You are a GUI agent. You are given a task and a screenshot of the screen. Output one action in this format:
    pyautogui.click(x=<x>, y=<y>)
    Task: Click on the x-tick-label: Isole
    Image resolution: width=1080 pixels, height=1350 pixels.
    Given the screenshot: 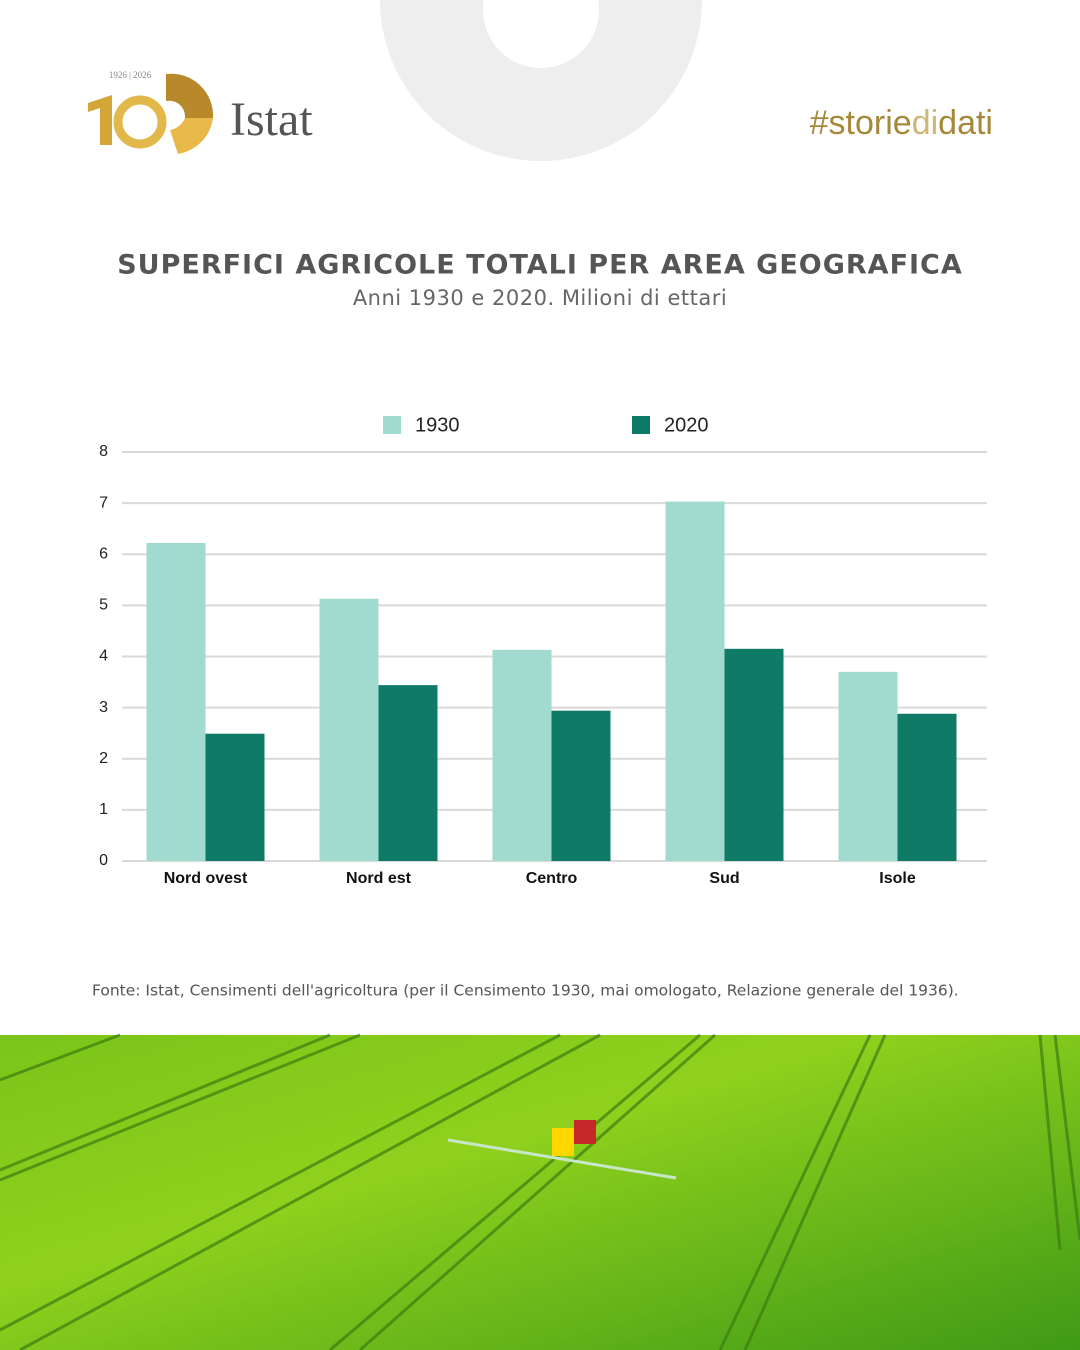 What is the action you would take?
    pyautogui.click(x=897, y=878)
    